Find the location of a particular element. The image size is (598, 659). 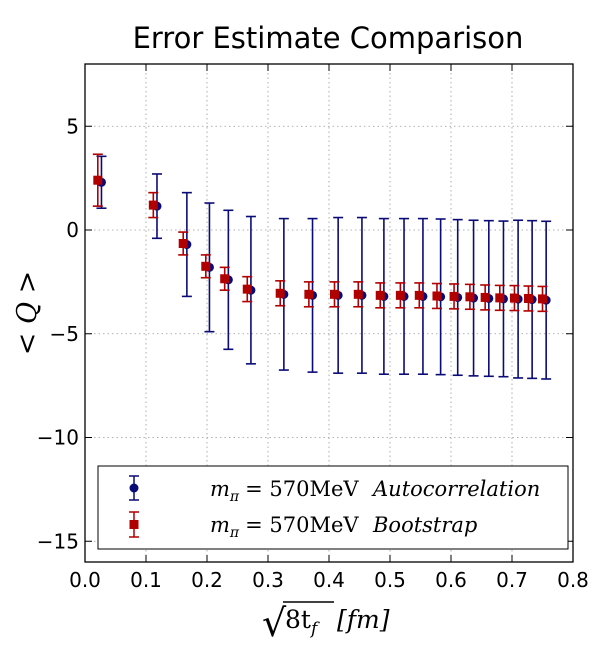

legend-method-label: Autocorrelation is located at coordinates (455, 489).